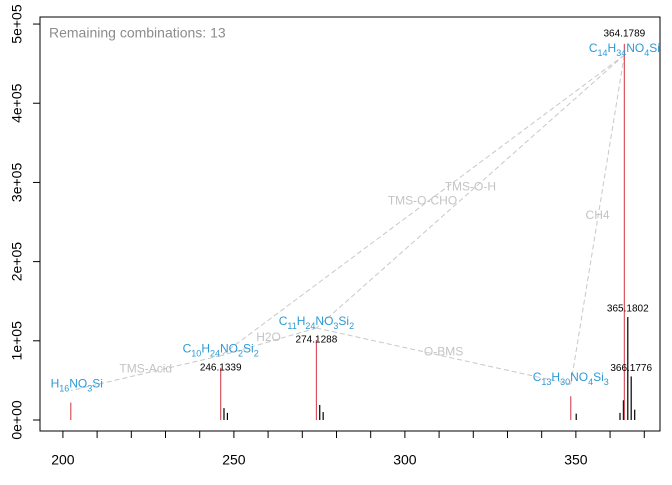 The height and width of the screenshot is (485, 672). I want to click on loss-label: TMS-O-H, so click(470, 187).